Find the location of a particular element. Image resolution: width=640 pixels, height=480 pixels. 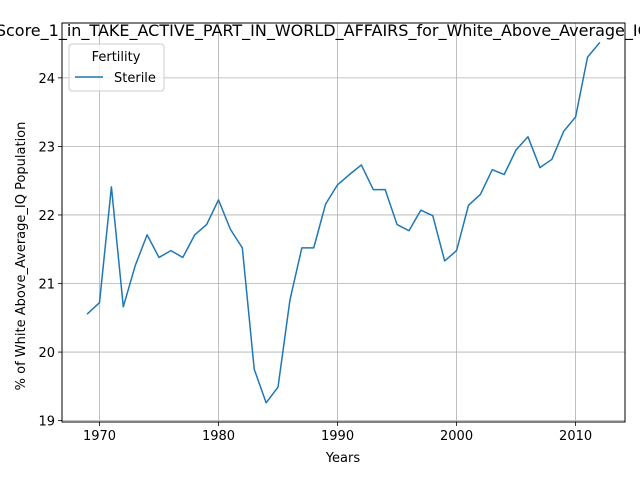

legend: Fertility Sterile is located at coordinates (116, 67).